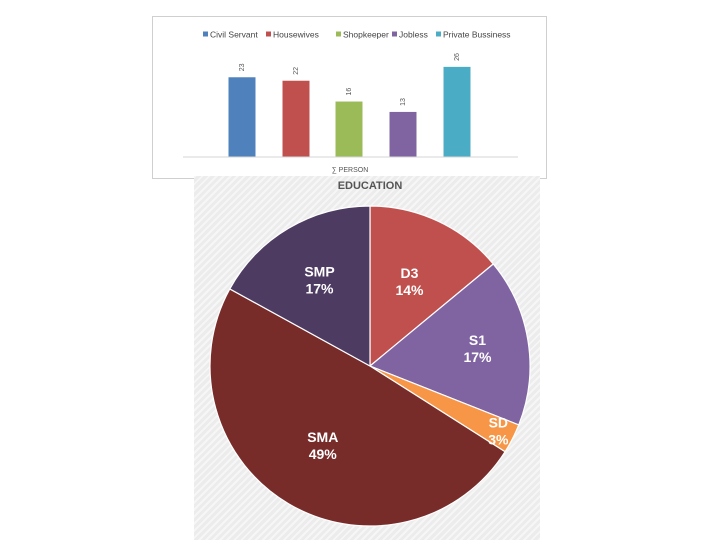 The height and width of the screenshot is (540, 720). What do you see at coordinates (299, 286) in the screenshot?
I see `pie-slice-smp` at bounding box center [299, 286].